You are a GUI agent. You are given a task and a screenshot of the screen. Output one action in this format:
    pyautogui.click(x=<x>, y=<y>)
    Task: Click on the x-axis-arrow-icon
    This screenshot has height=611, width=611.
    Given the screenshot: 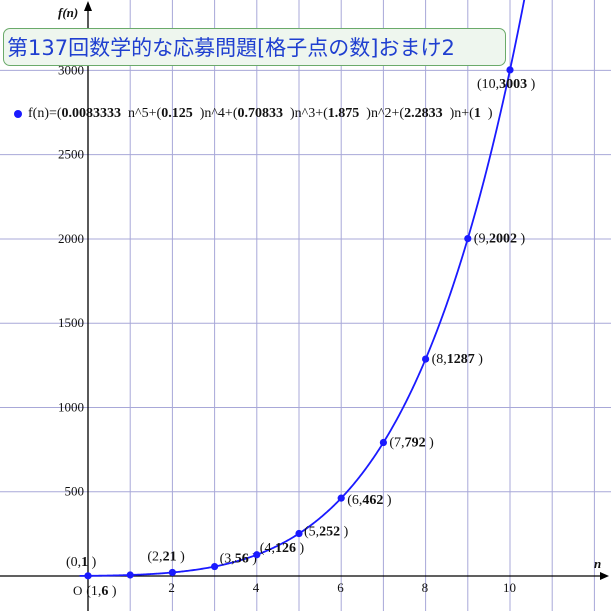 What is the action you would take?
    pyautogui.click(x=604, y=576)
    